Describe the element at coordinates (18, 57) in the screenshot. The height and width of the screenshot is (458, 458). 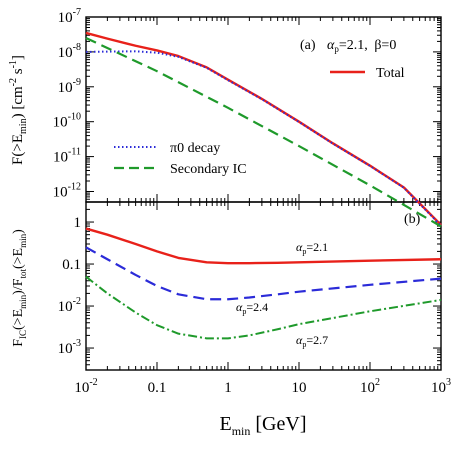
I see `ylabel-a-end: ]` at that location.